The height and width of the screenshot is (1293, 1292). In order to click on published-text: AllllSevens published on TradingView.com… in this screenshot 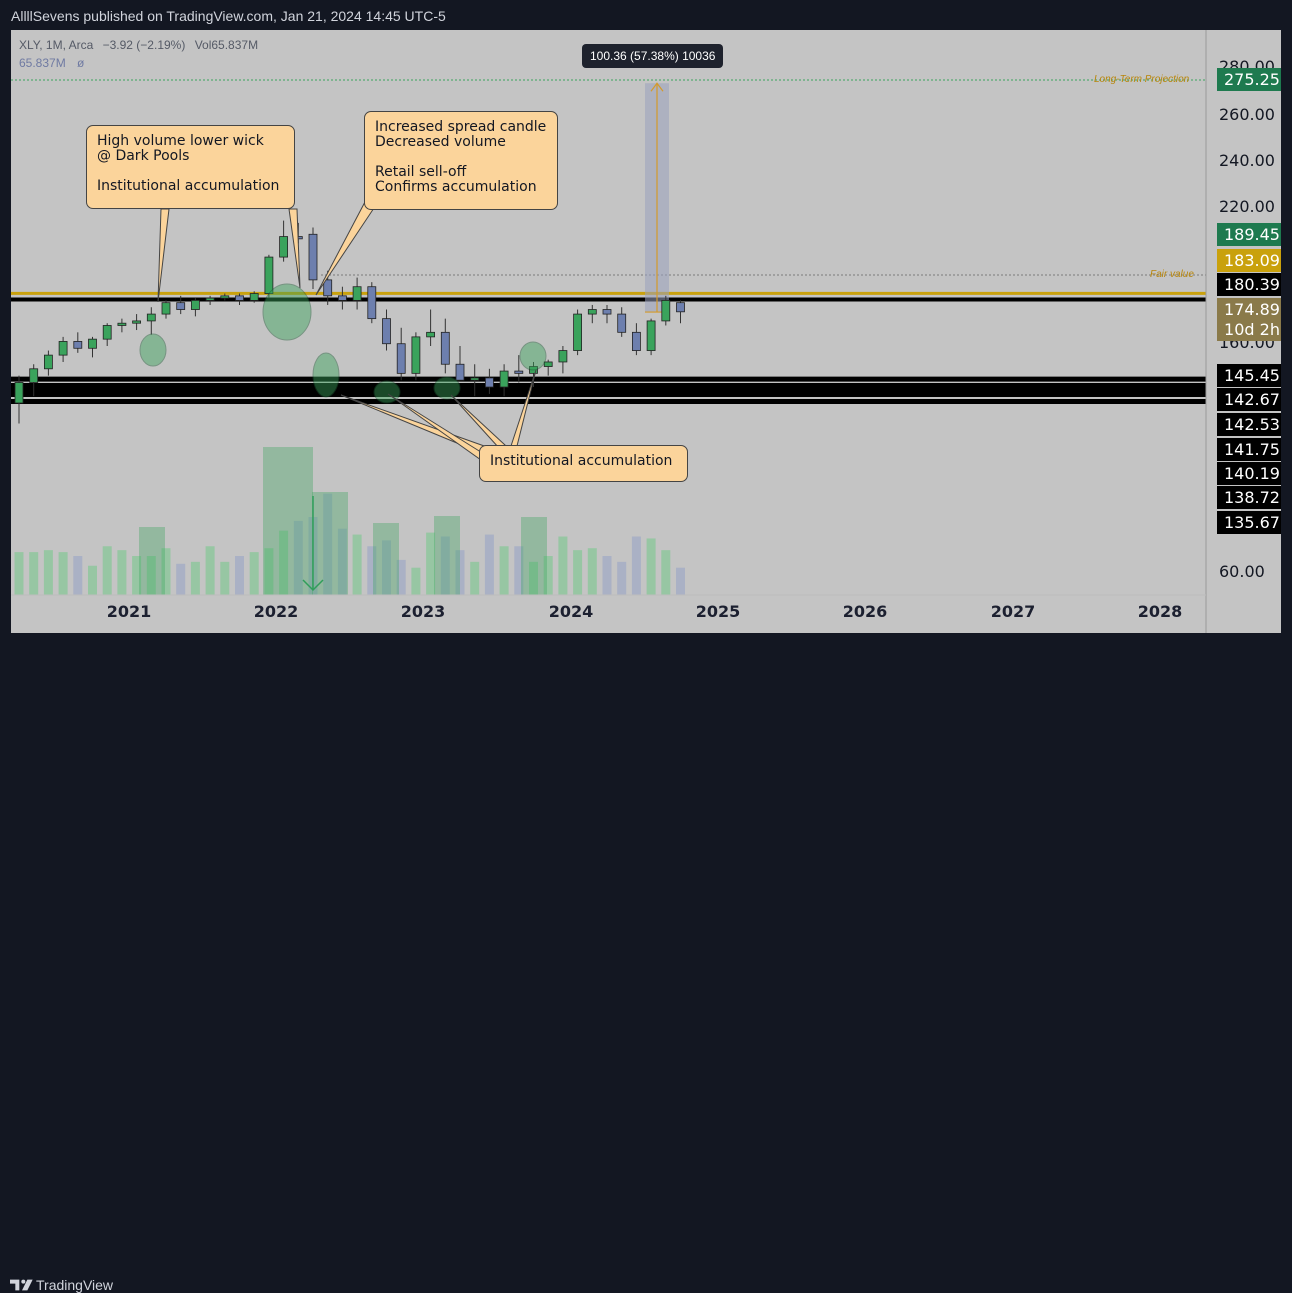, I will do `click(228, 16)`.